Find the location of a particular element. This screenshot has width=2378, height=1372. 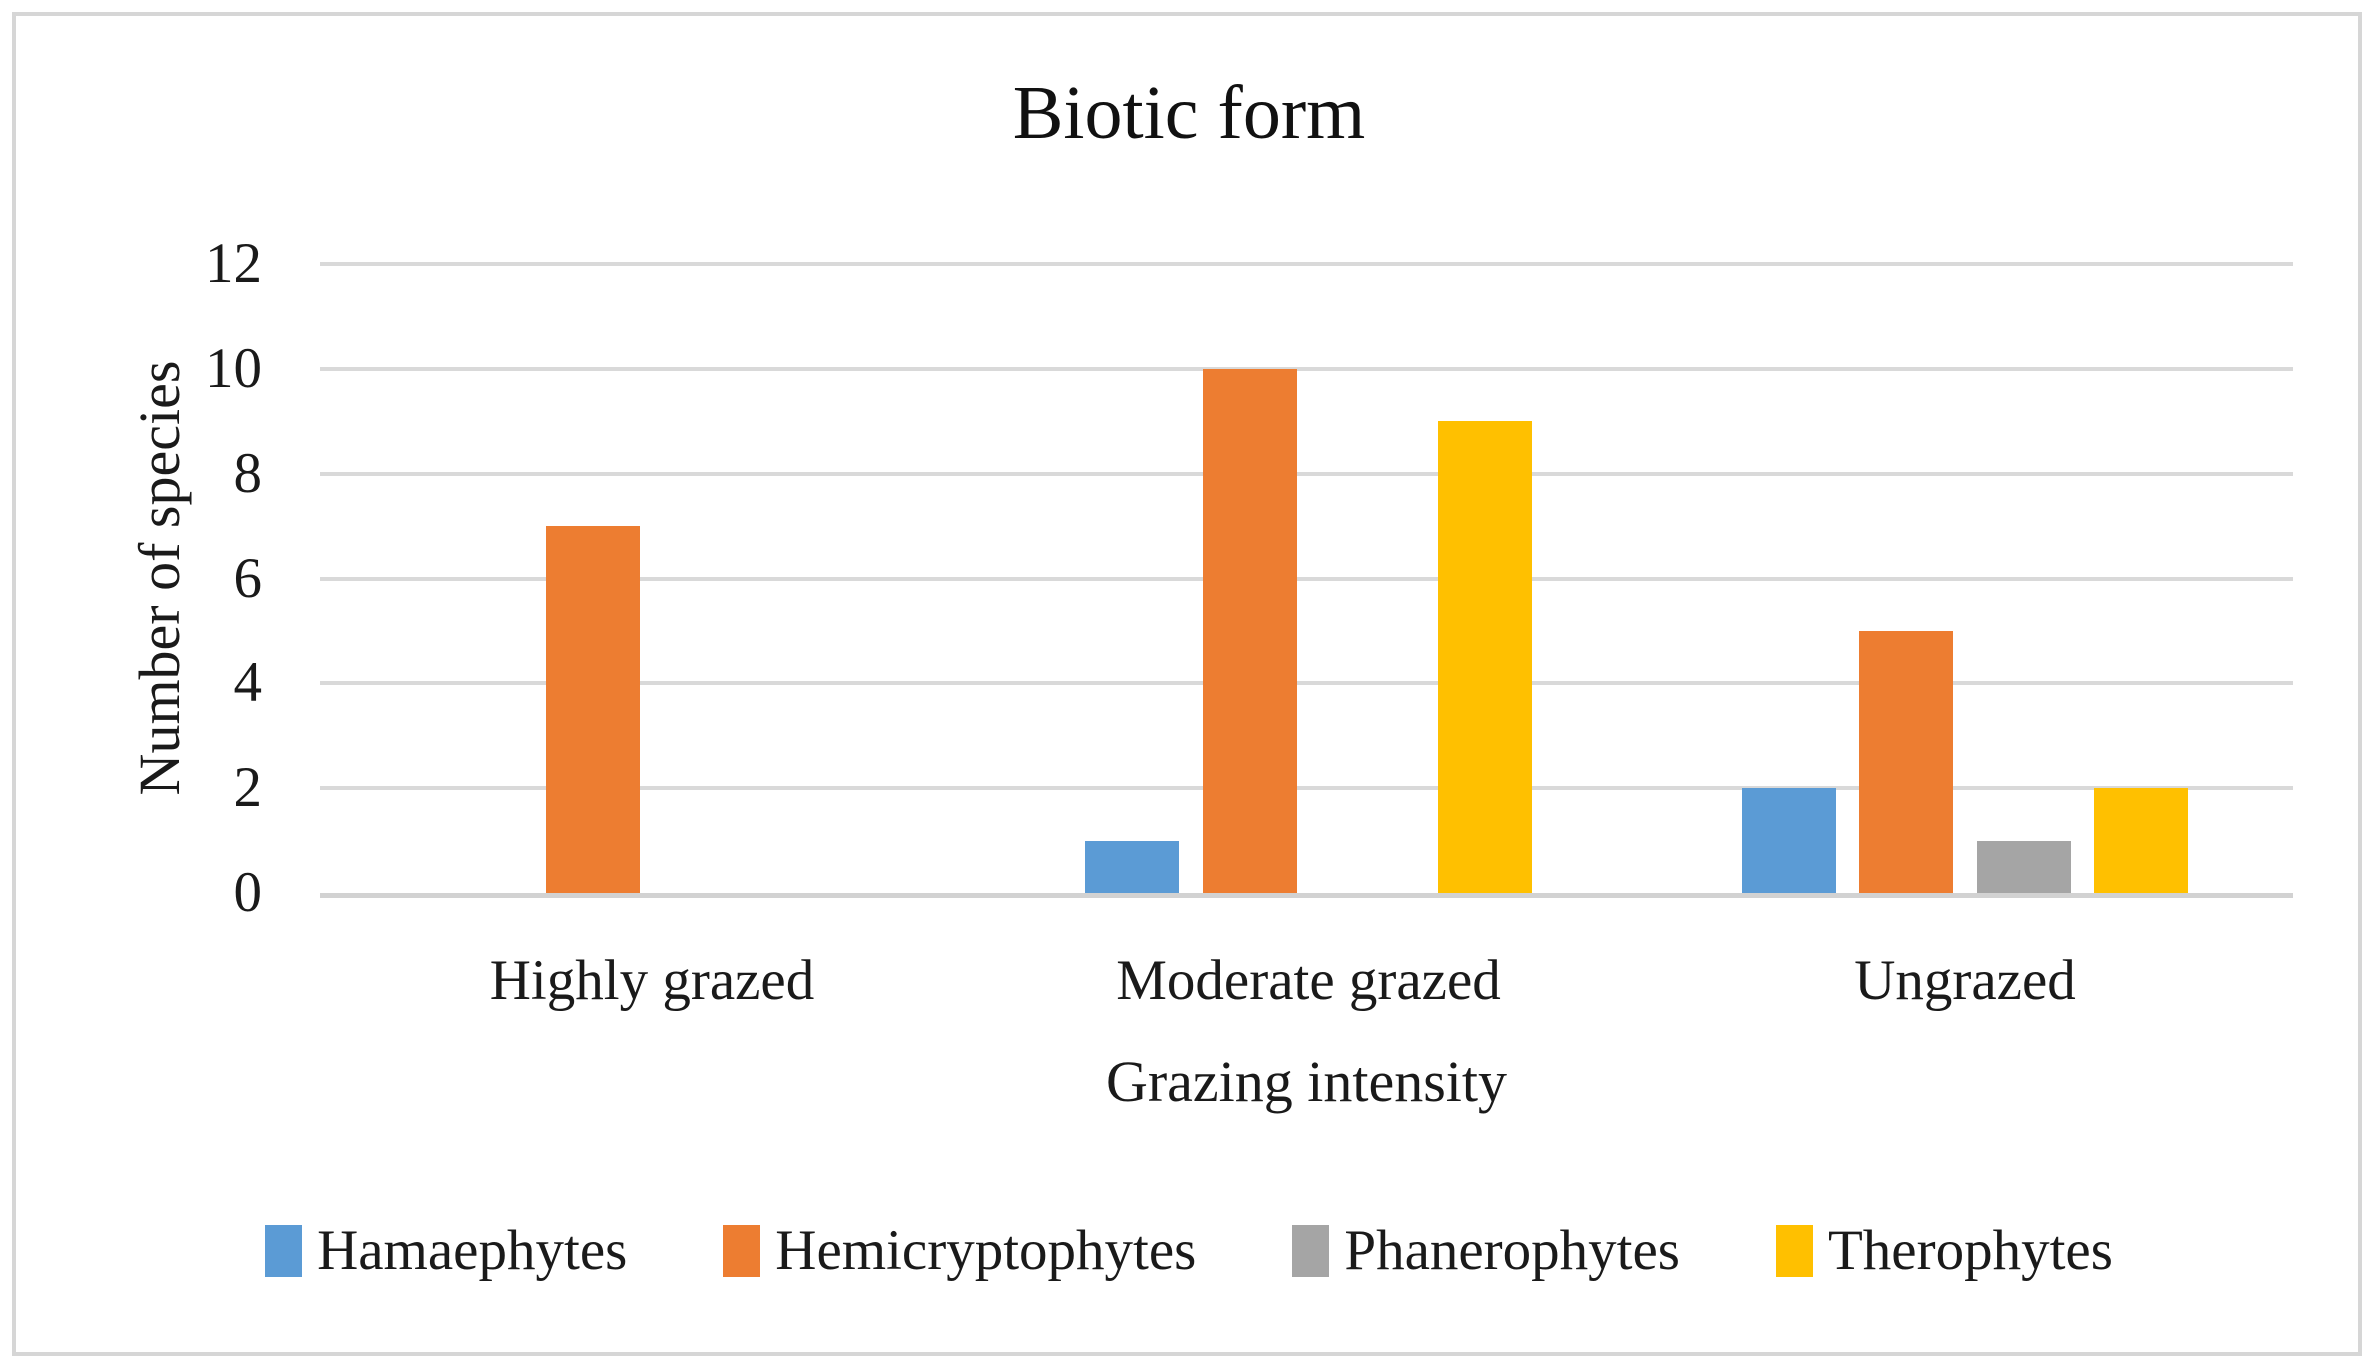

y-tick-label-12: 12 is located at coordinates (233, 263).